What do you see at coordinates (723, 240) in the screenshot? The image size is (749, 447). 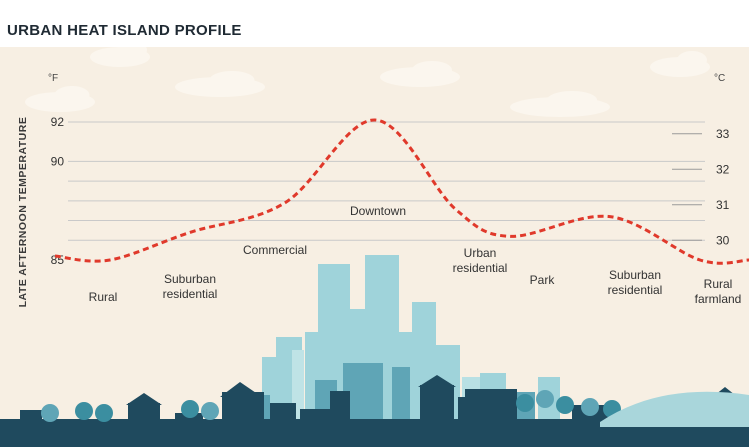 I see `y-right-tick-label: 30` at bounding box center [723, 240].